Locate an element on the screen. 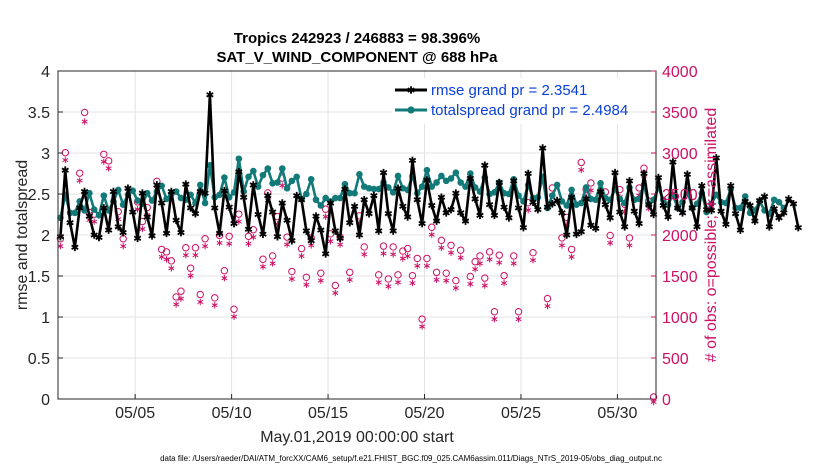 Image resolution: width=830 pixels, height=470 pixels. x-tick-label: 05/25 is located at coordinates (521, 413).